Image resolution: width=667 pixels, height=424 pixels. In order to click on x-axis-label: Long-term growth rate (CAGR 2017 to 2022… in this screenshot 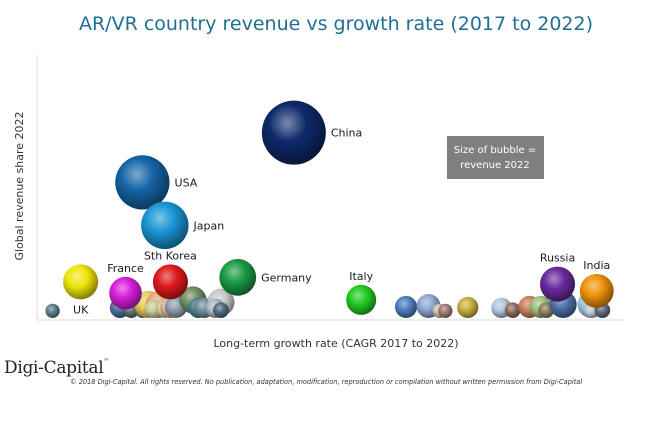, I will do `click(335, 343)`.